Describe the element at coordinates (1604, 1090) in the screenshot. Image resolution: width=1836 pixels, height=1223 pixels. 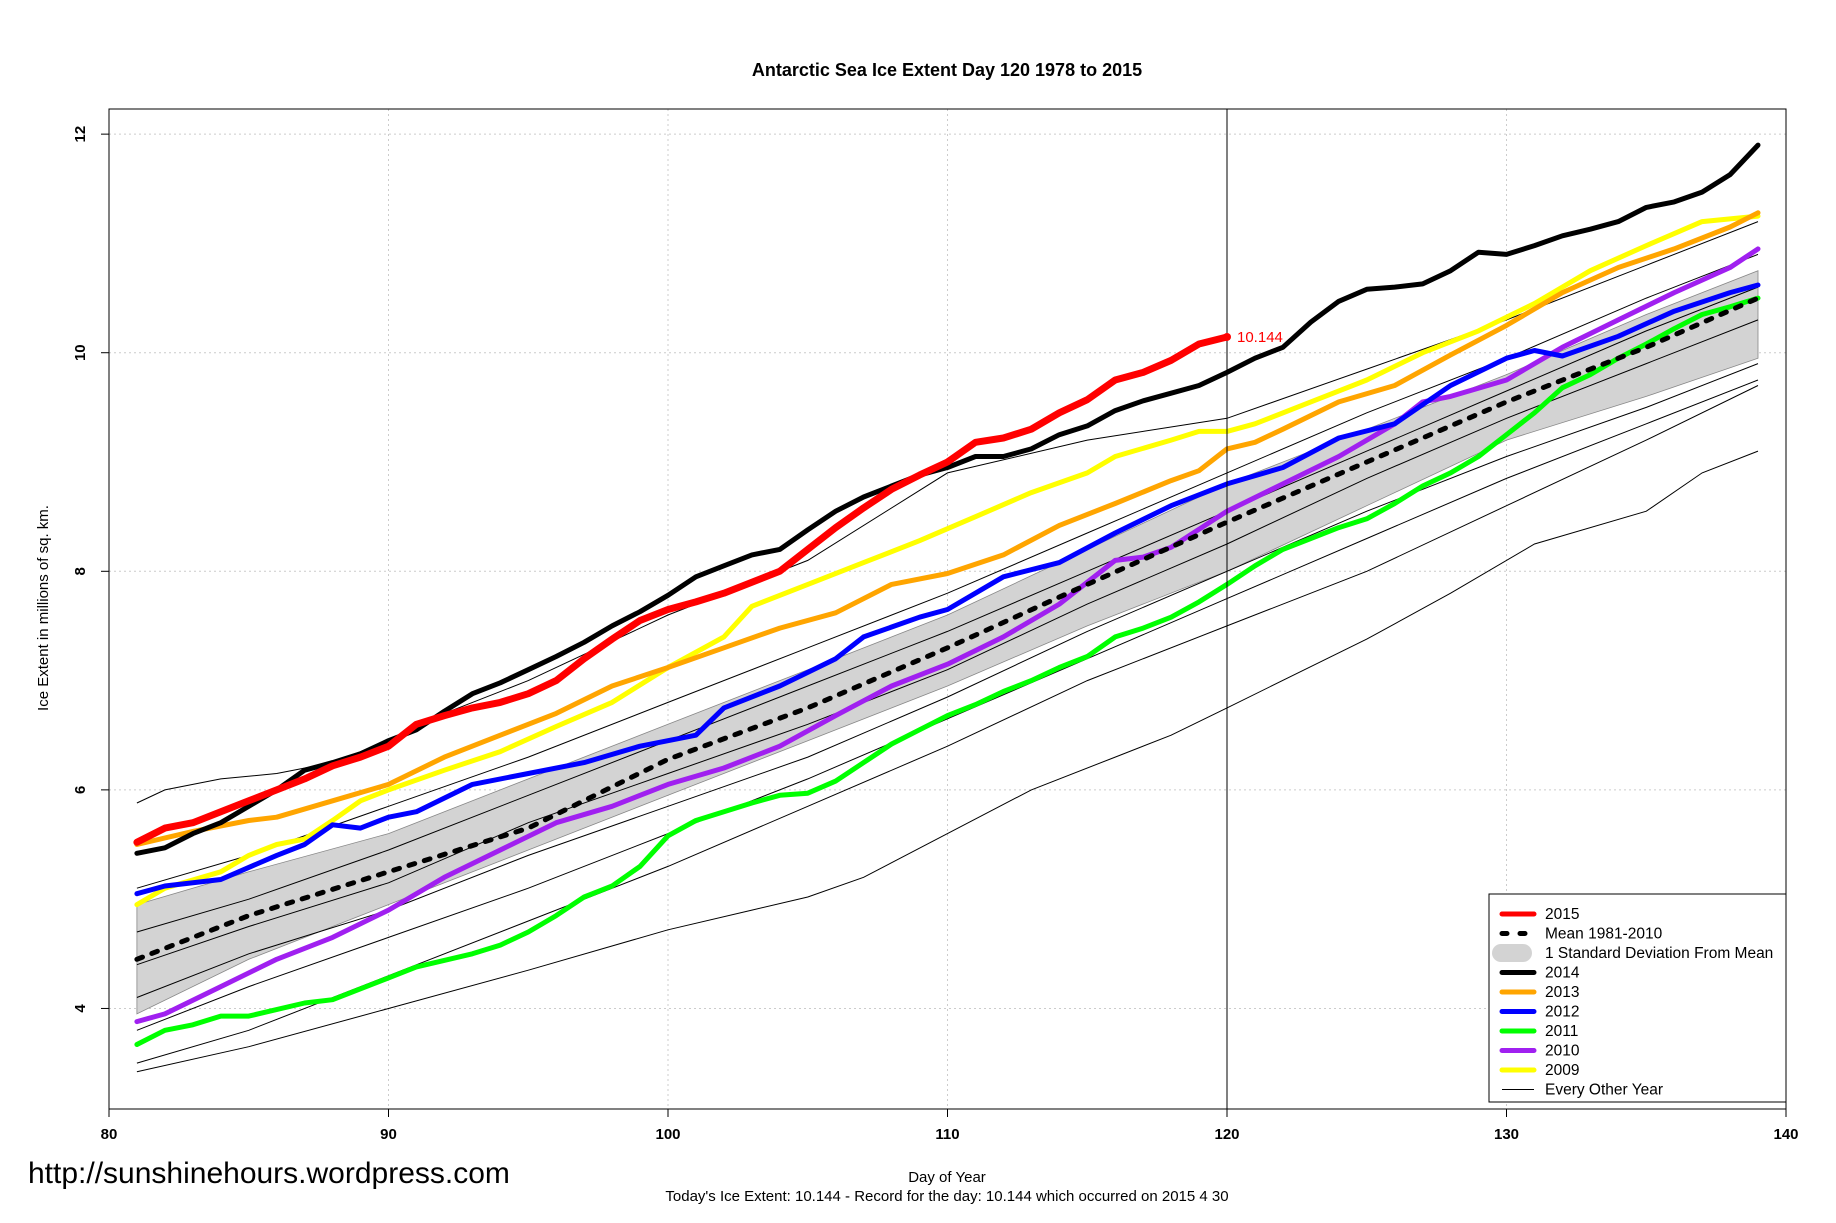
I see `legend-label: Every Other Year` at that location.